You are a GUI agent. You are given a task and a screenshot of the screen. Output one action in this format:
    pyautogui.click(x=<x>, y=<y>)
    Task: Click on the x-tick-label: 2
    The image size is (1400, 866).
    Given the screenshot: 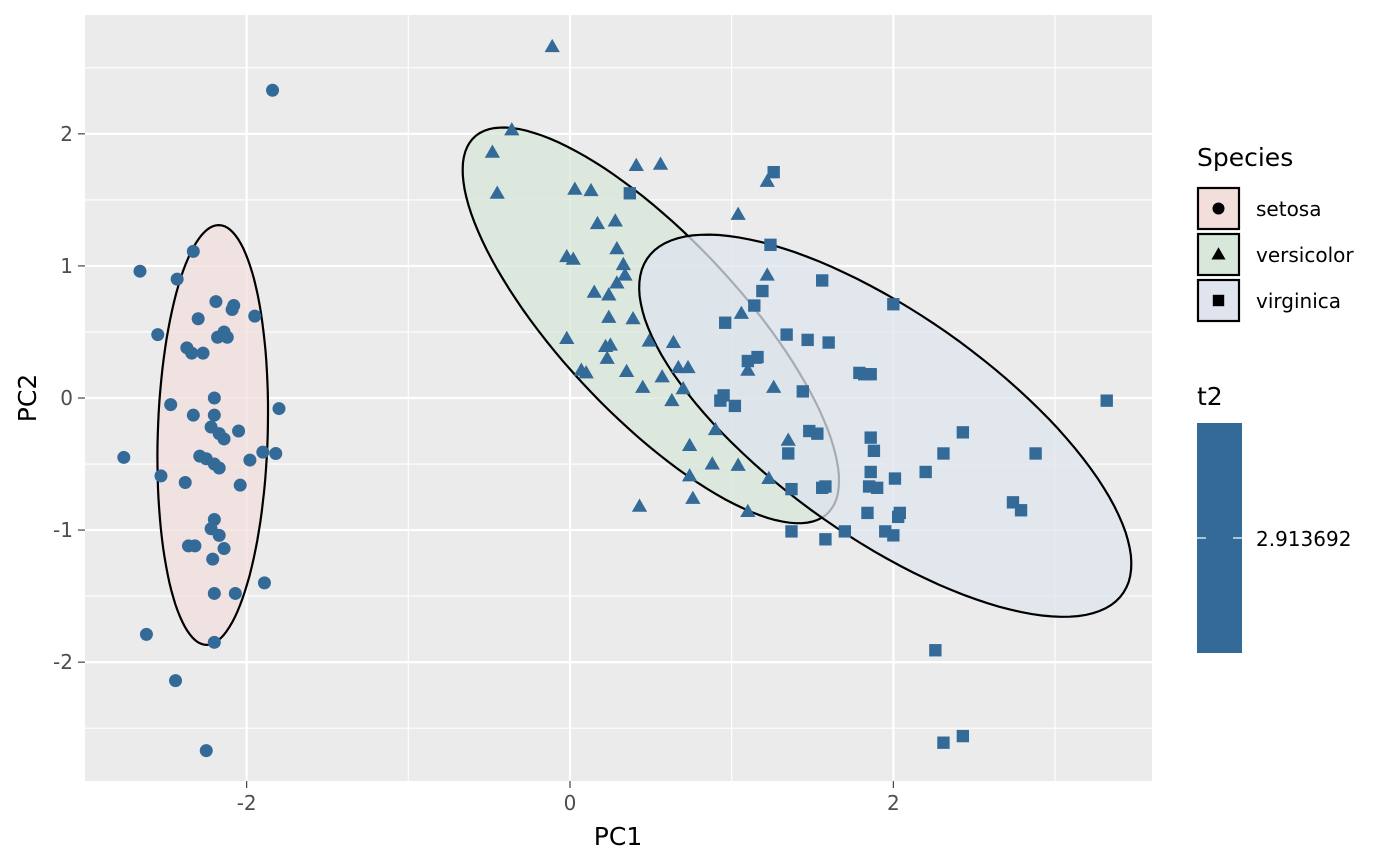 What is the action you would take?
    pyautogui.click(x=893, y=803)
    